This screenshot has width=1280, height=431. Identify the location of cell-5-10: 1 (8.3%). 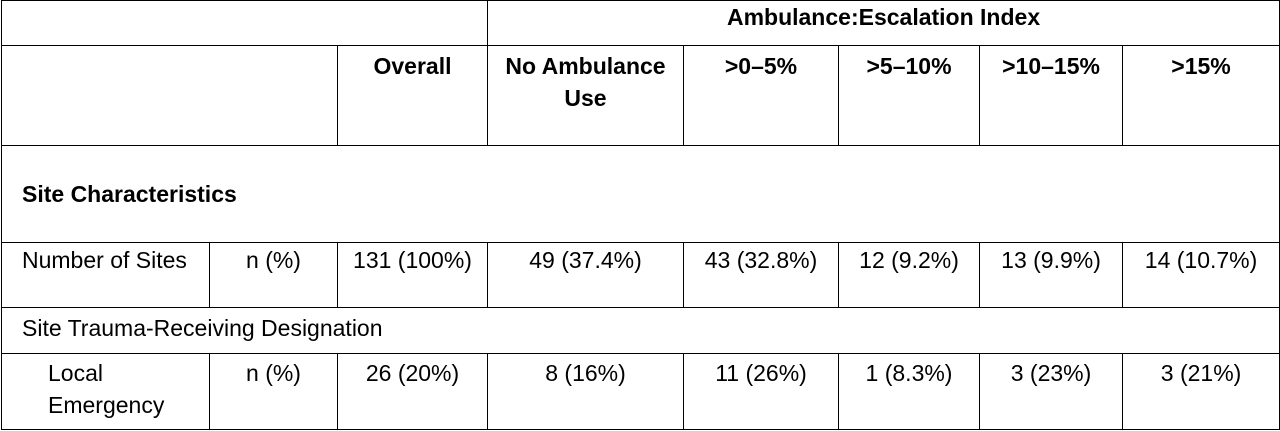
(909, 391).